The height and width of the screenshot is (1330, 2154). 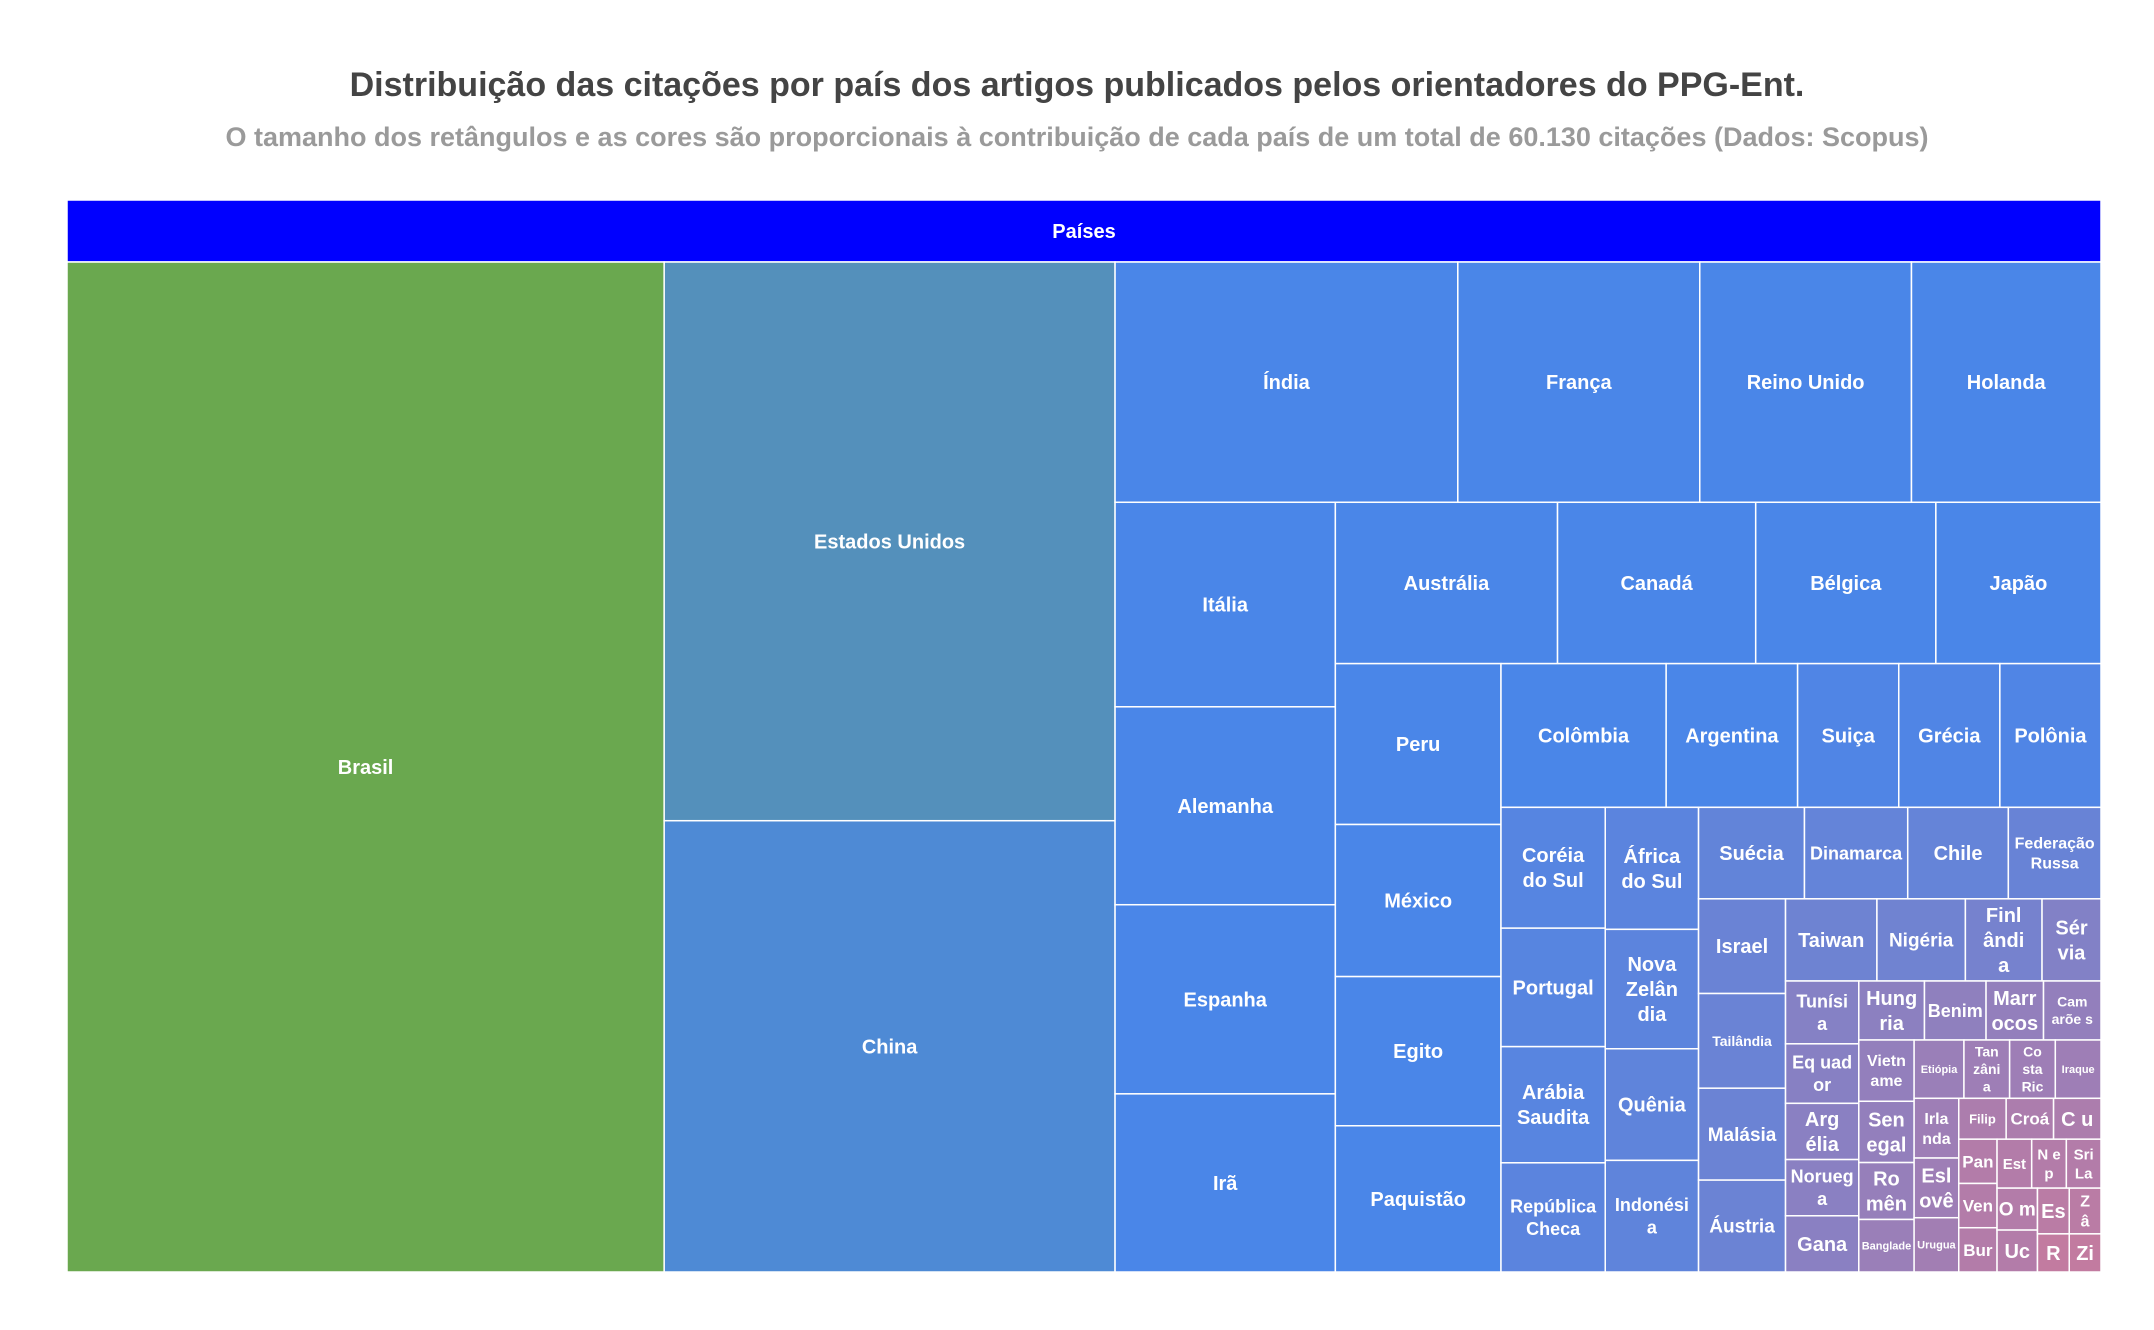 I want to click on tile-label-brasil: Brasil, so click(x=366, y=768).